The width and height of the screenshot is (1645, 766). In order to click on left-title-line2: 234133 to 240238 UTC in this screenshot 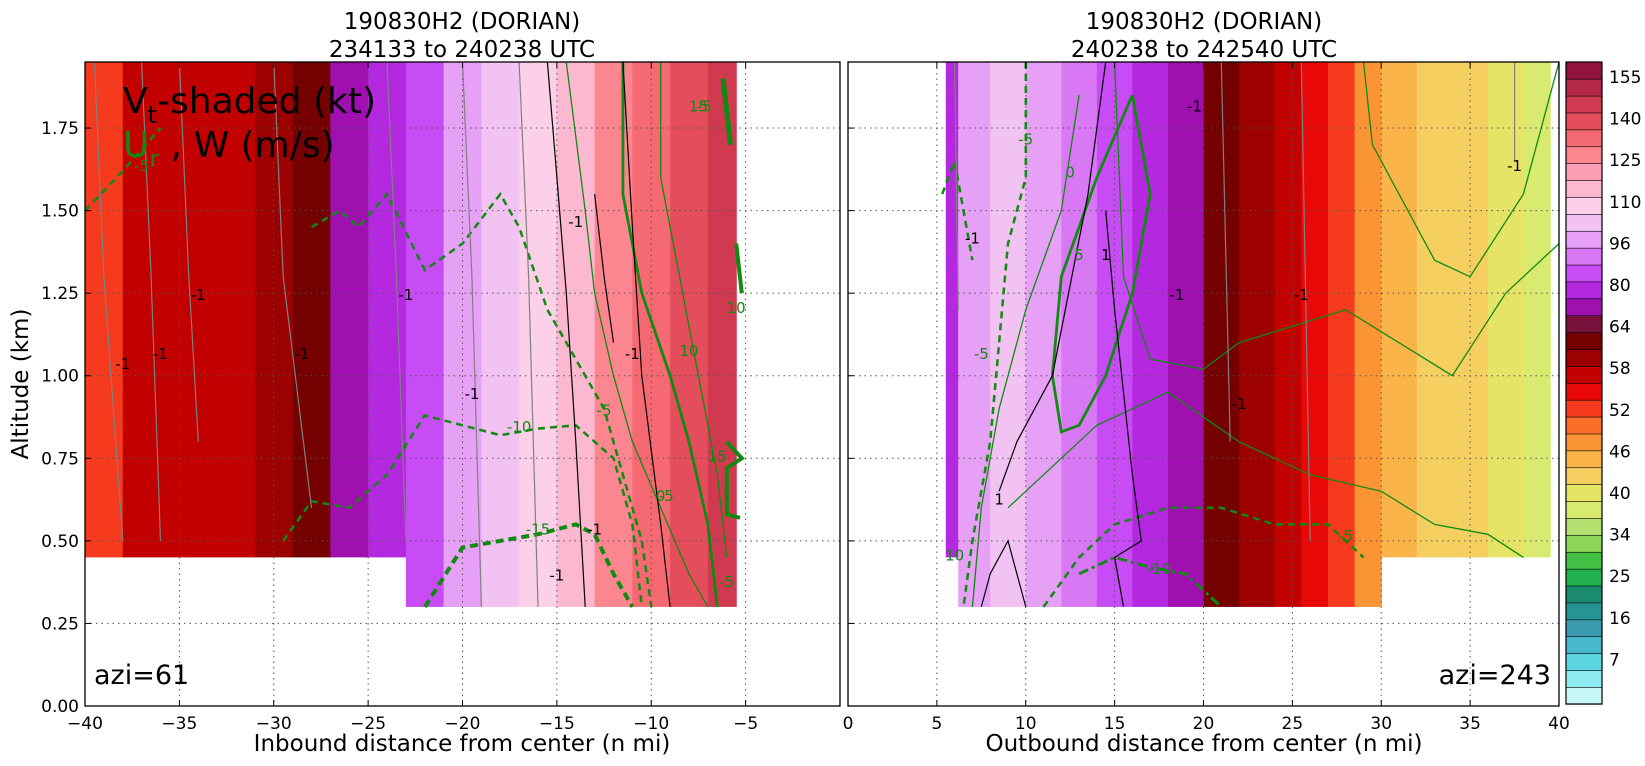, I will do `click(462, 50)`.